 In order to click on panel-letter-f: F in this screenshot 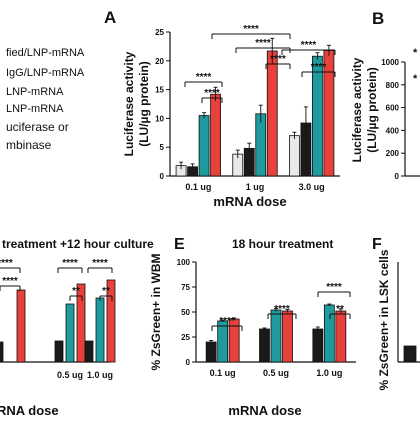, I will do `click(377, 244)`.